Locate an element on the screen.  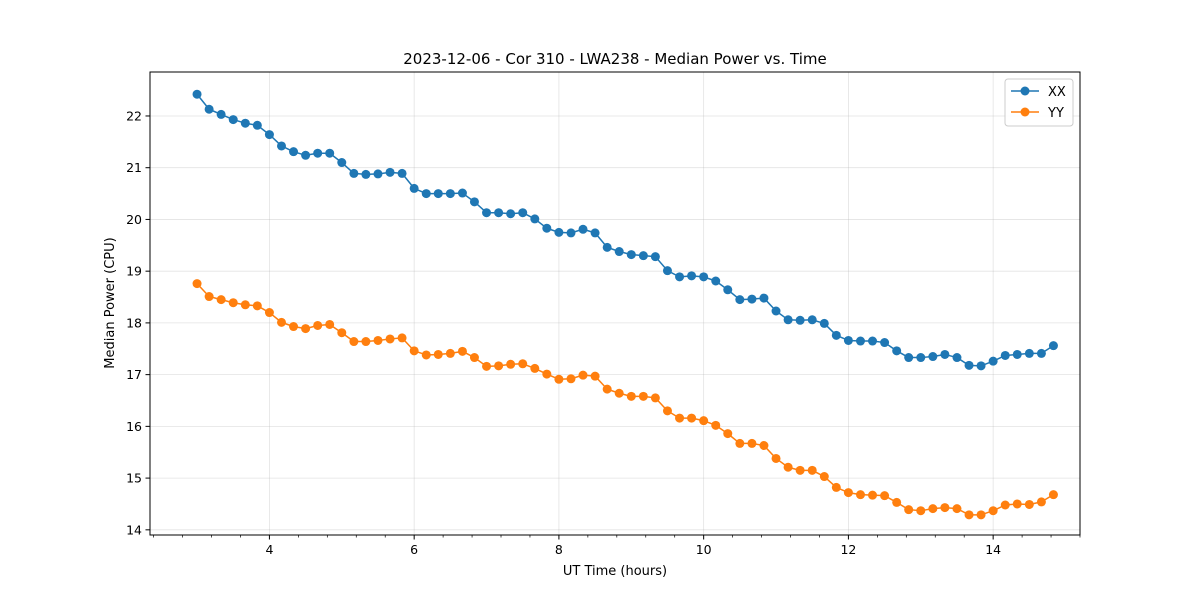
x-tick-label: 10 is located at coordinates (704, 549).